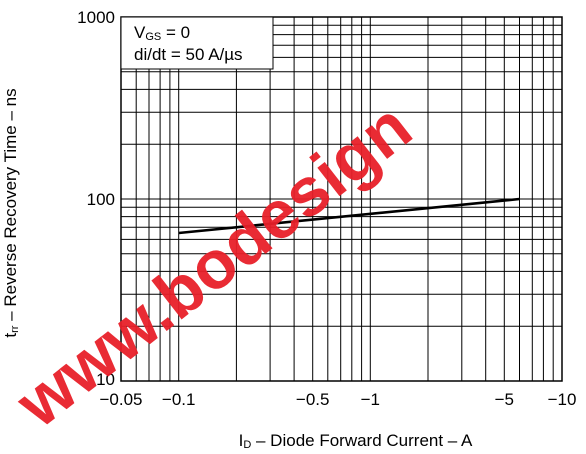 This screenshot has height=454, width=586. I want to click on y-tick-label: 10, so click(105, 379).